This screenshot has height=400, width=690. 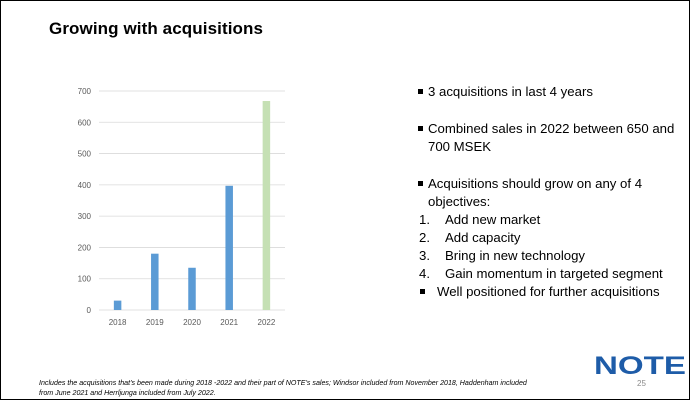 What do you see at coordinates (554, 273) in the screenshot?
I see `objective-text: Gain momentum in targeted segment` at bounding box center [554, 273].